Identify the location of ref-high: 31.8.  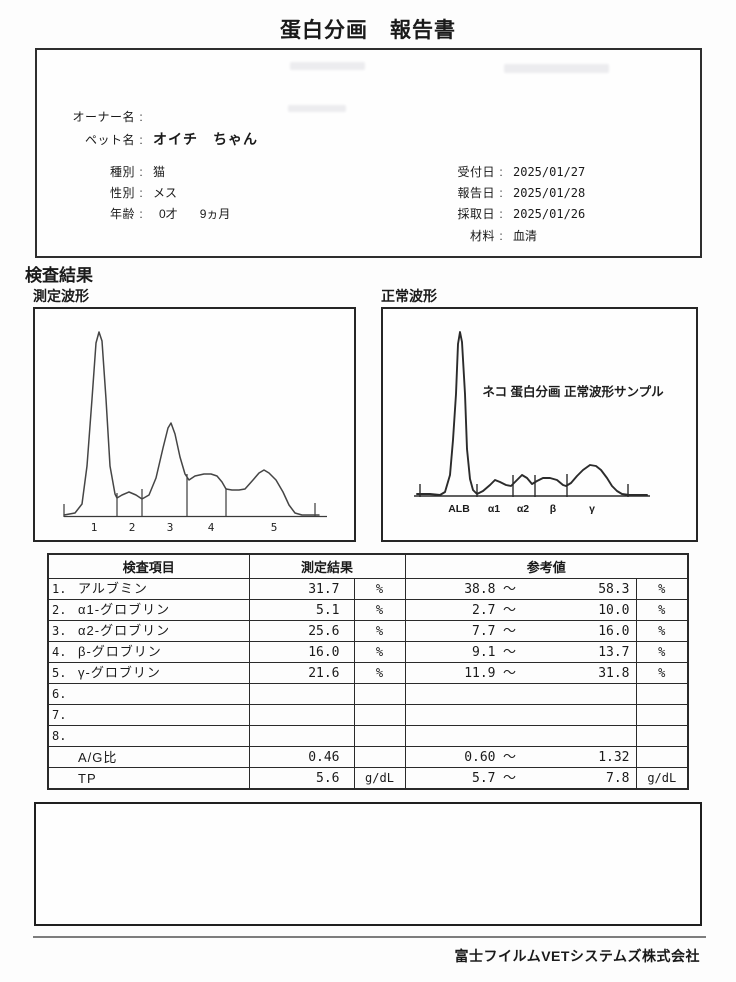
(614, 673).